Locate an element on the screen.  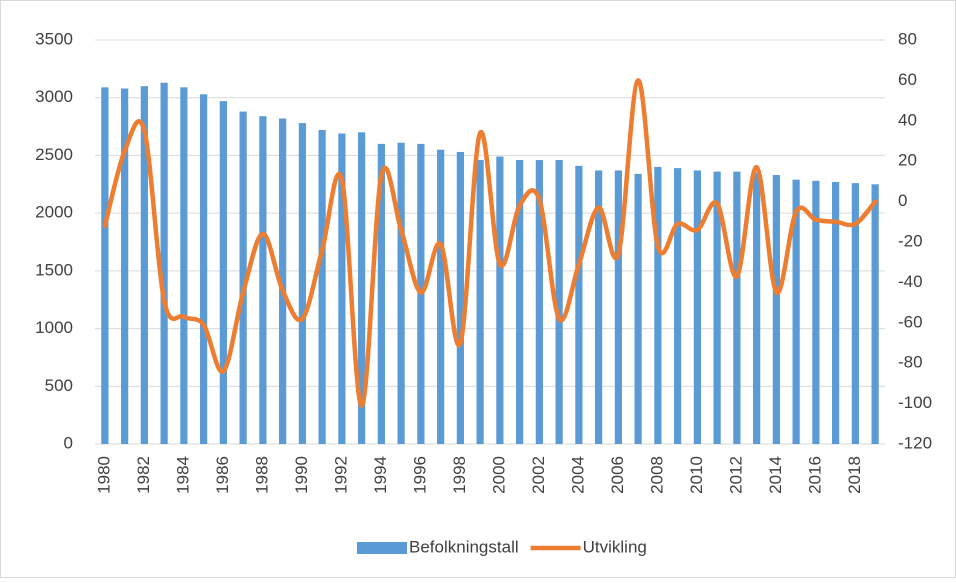
x-tick-label: 2004 is located at coordinates (577, 475).